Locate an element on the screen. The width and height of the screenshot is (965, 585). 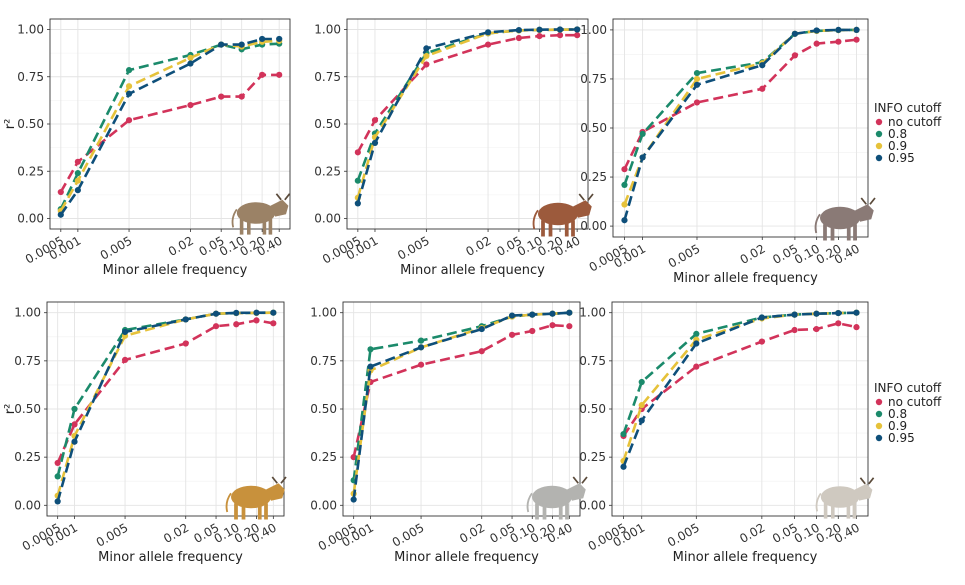
legend-label: 0.9 is located at coordinates (897, 146).